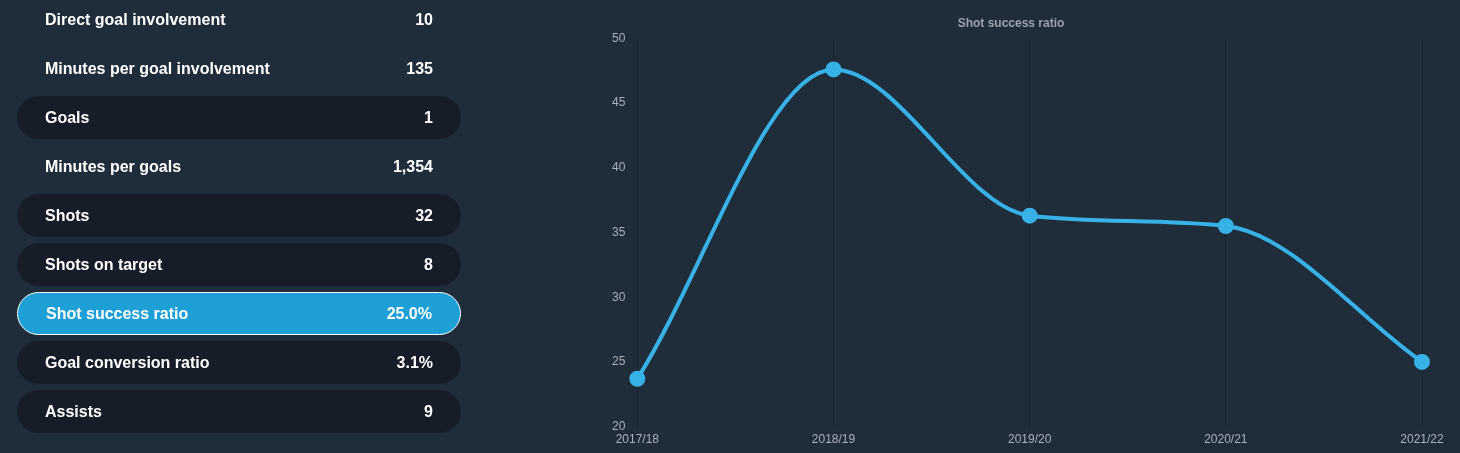  What do you see at coordinates (414, 362) in the screenshot?
I see `text: 3.1%` at bounding box center [414, 362].